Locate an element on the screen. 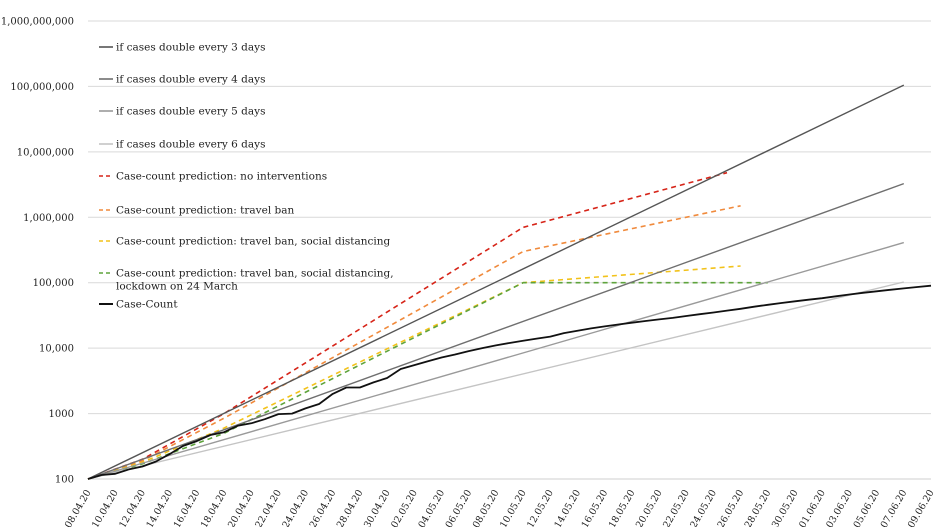  x-tick-label: 10.04.20 is located at coordinates (105, 507).